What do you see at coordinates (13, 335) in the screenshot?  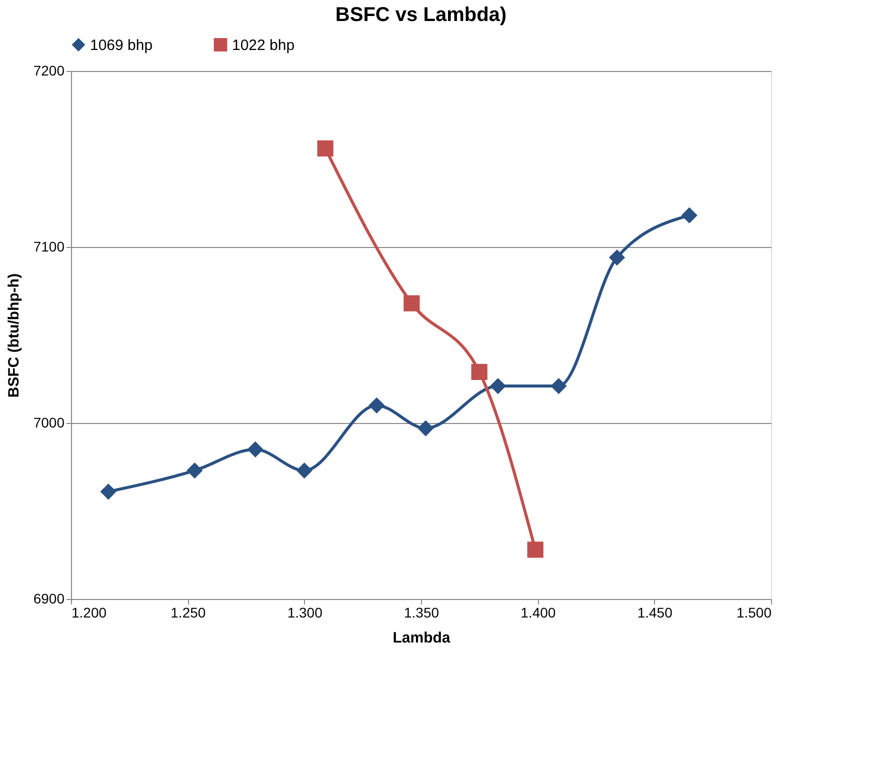 I see `y-axis-title: BSFC (btu/bhp-h)` at bounding box center [13, 335].